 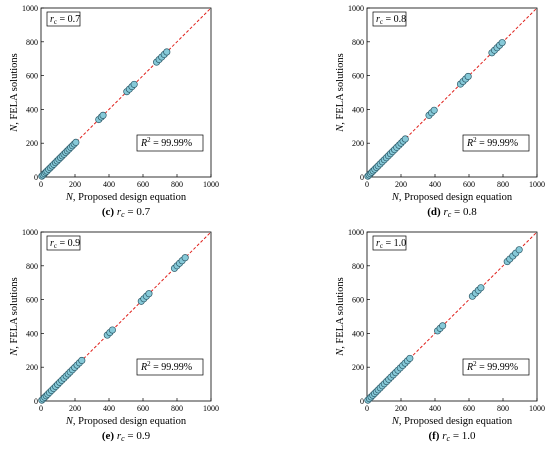 I want to click on caption-letter: (c), so click(x=108, y=212).